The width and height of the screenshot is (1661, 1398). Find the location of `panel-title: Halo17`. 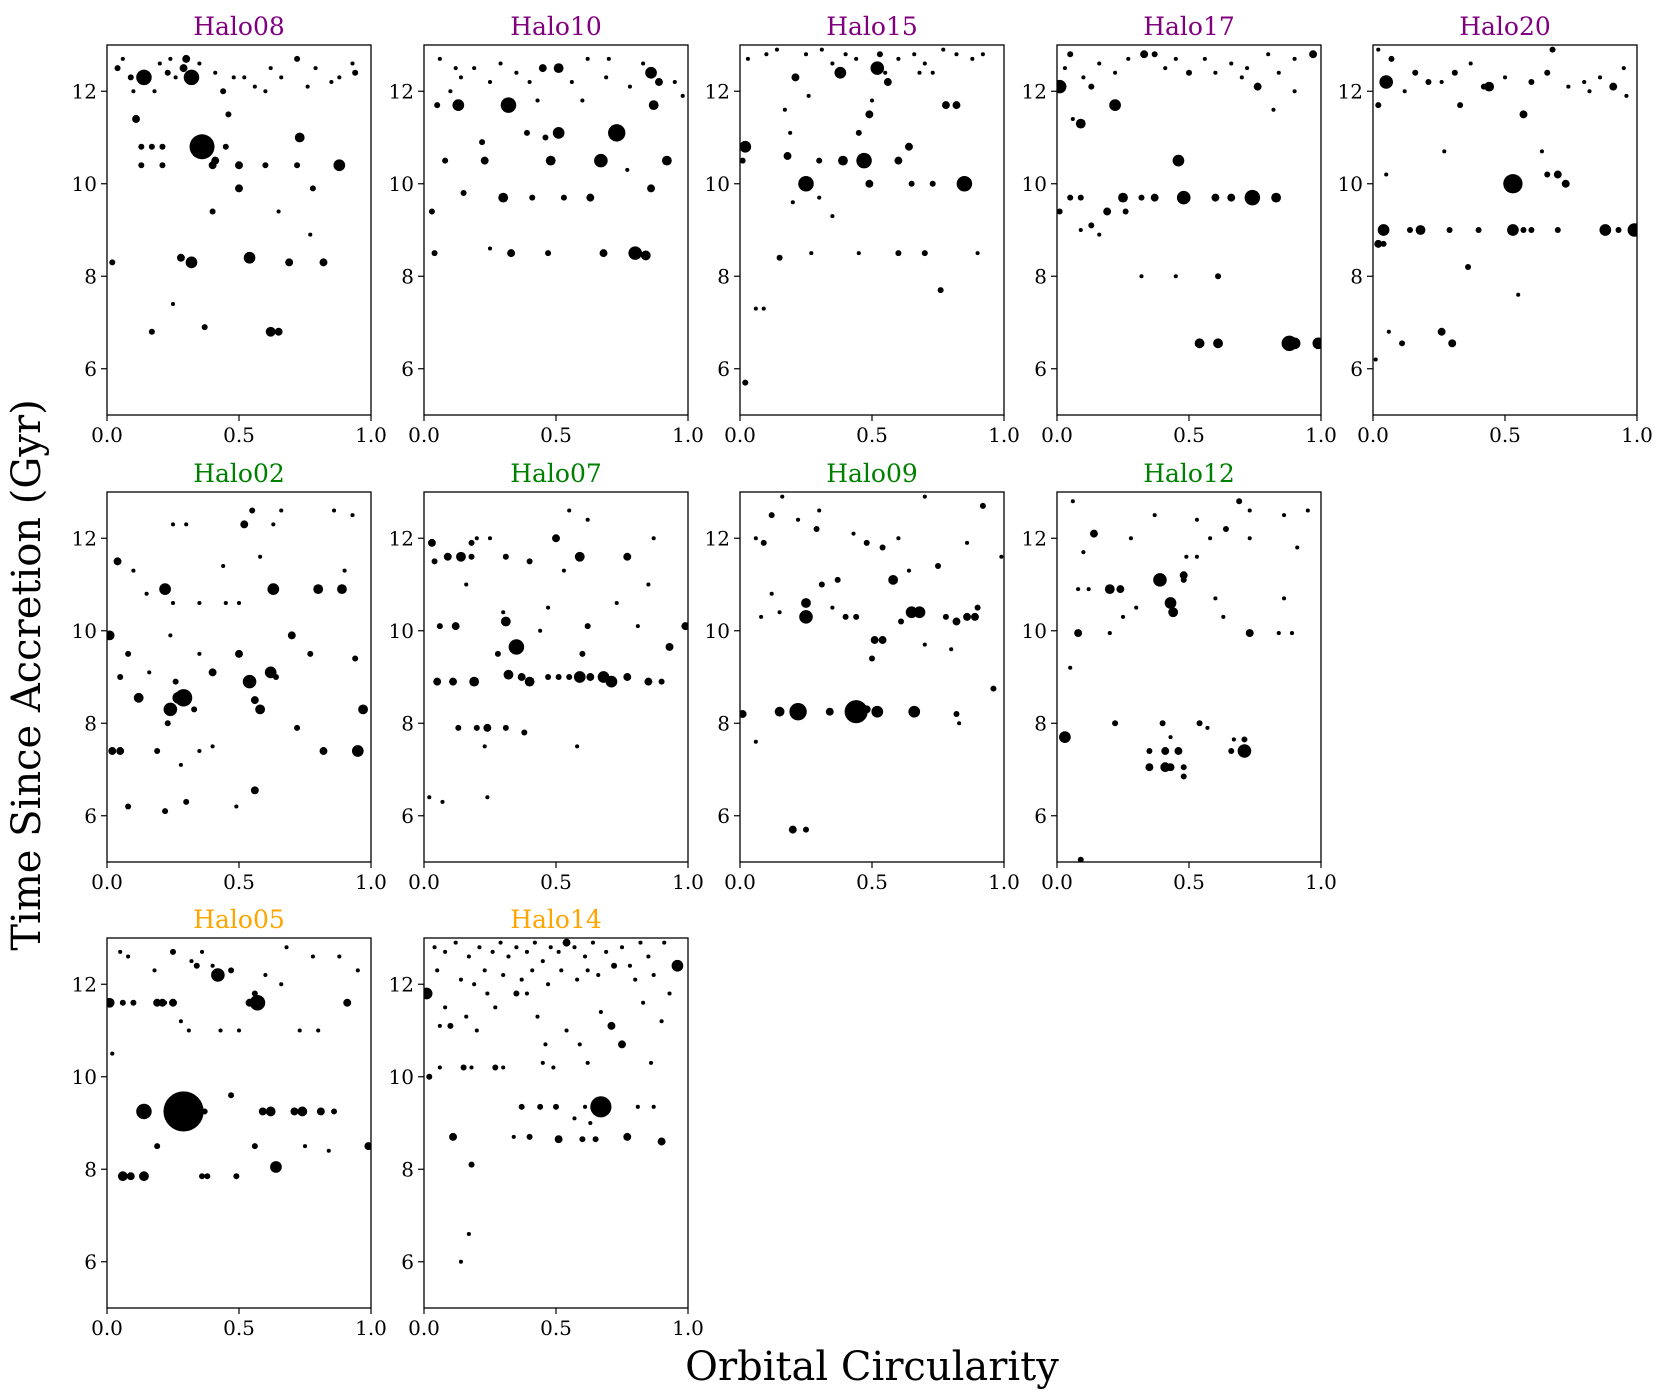

panel-title: Halo17 is located at coordinates (1189, 26).